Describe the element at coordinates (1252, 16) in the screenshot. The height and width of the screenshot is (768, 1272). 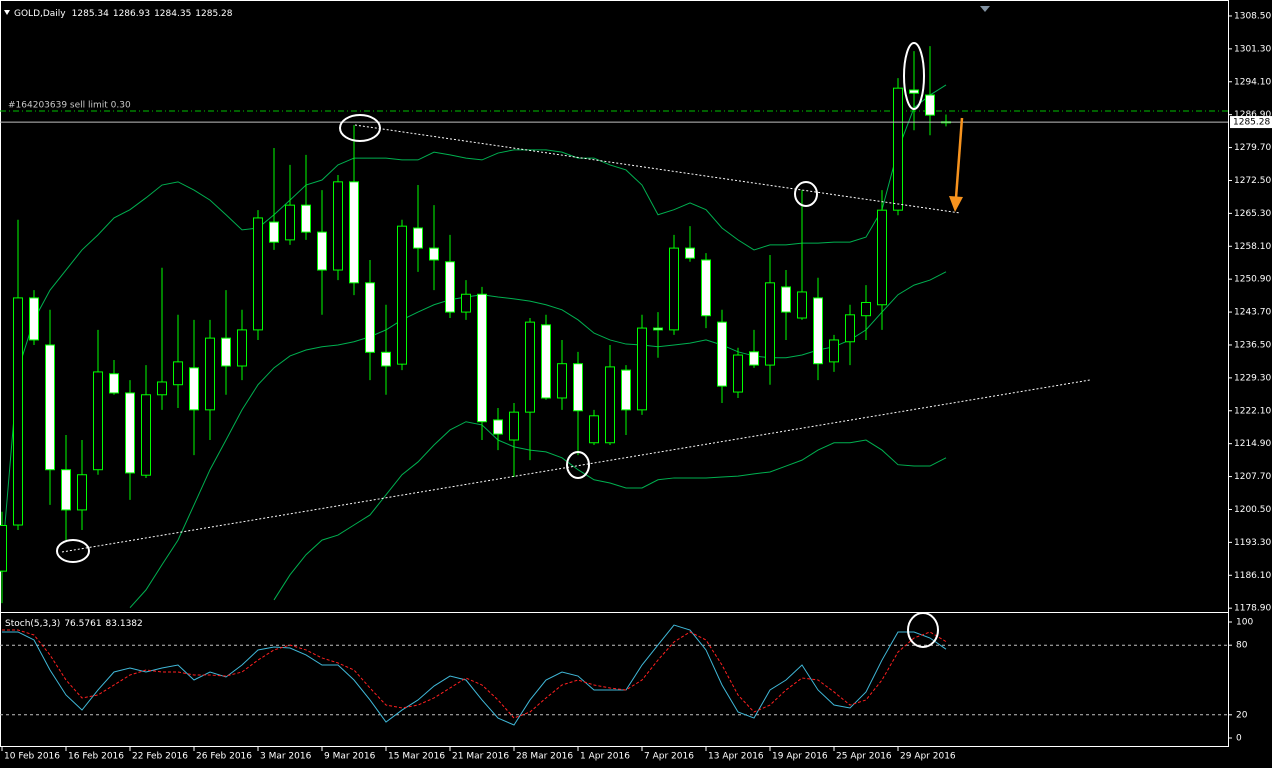
I see `y-tick-label: 1308.50` at that location.